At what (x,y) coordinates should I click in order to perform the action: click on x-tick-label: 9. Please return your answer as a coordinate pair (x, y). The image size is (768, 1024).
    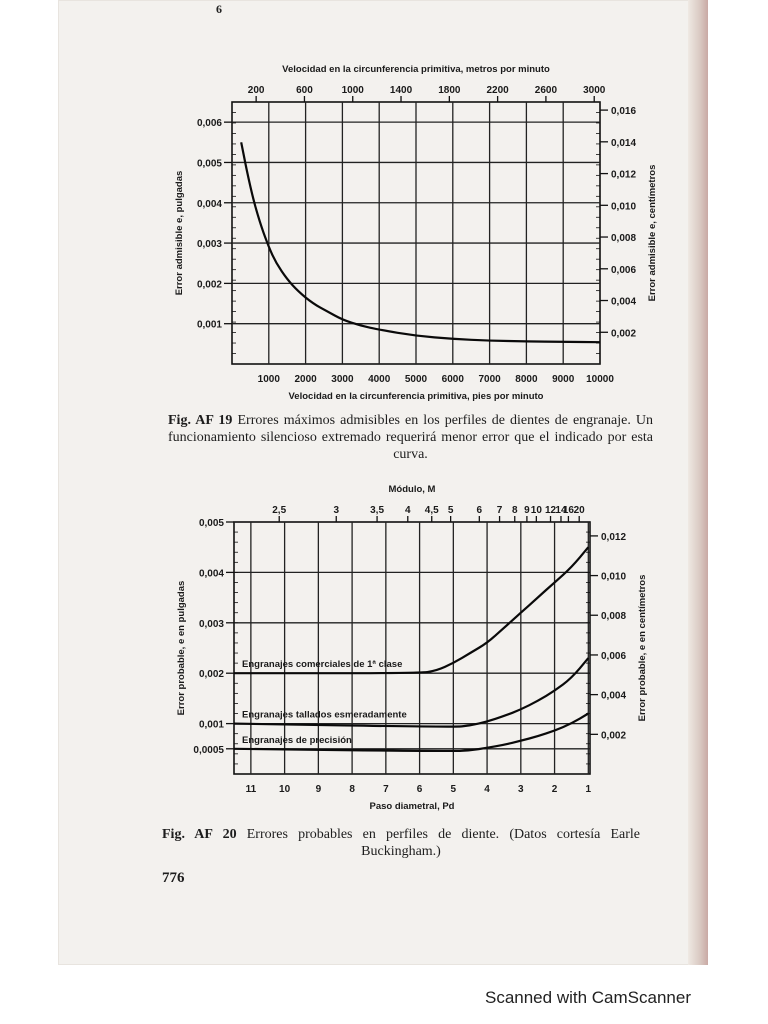
    Looking at the image, I should click on (319, 789).